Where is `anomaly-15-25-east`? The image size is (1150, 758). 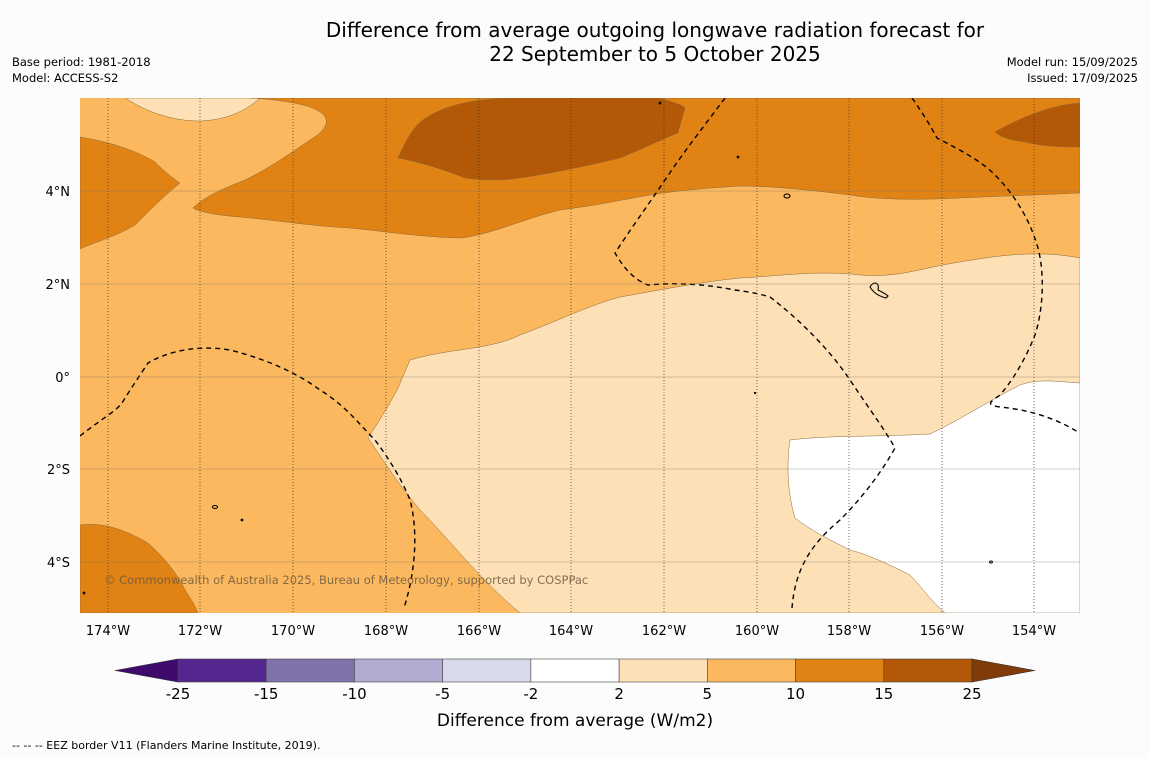 anomaly-15-25-east is located at coordinates (1037, 125).